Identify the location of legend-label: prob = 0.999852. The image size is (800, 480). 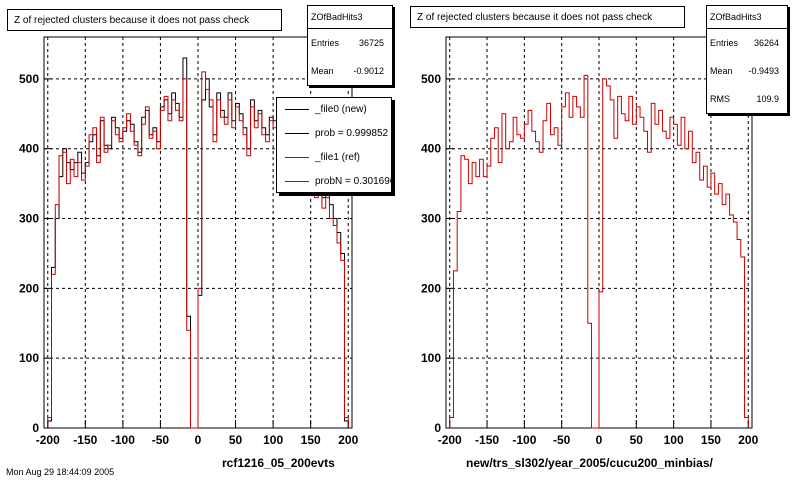
(352, 133).